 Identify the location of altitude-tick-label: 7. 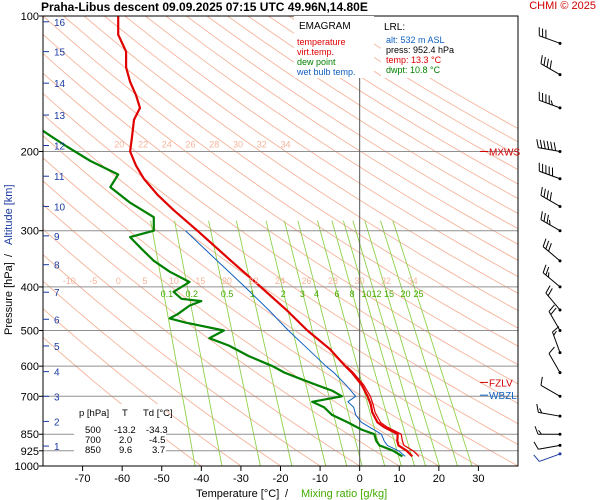
(57, 293).